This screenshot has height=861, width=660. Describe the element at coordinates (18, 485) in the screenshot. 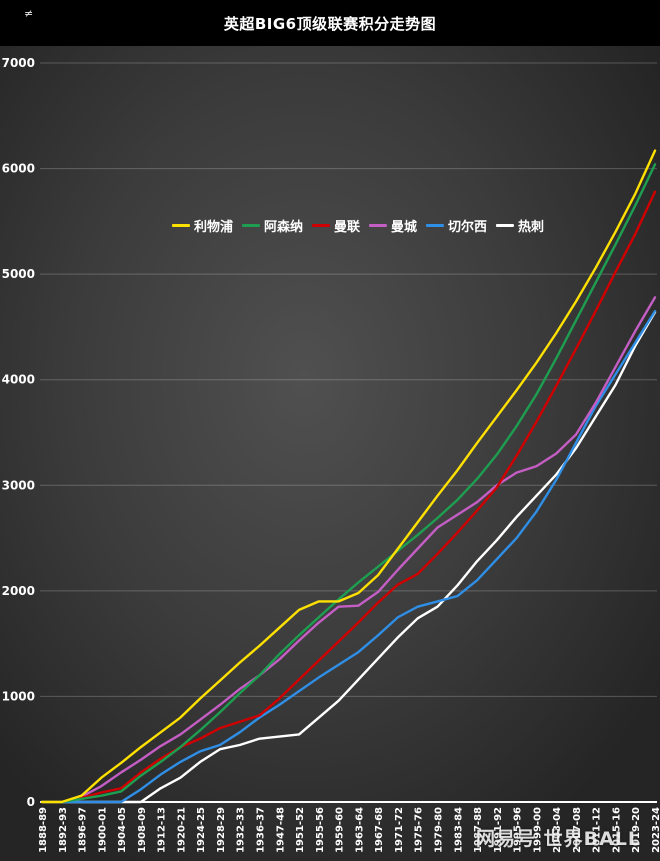

I see `y-tick-label: 3000` at that location.